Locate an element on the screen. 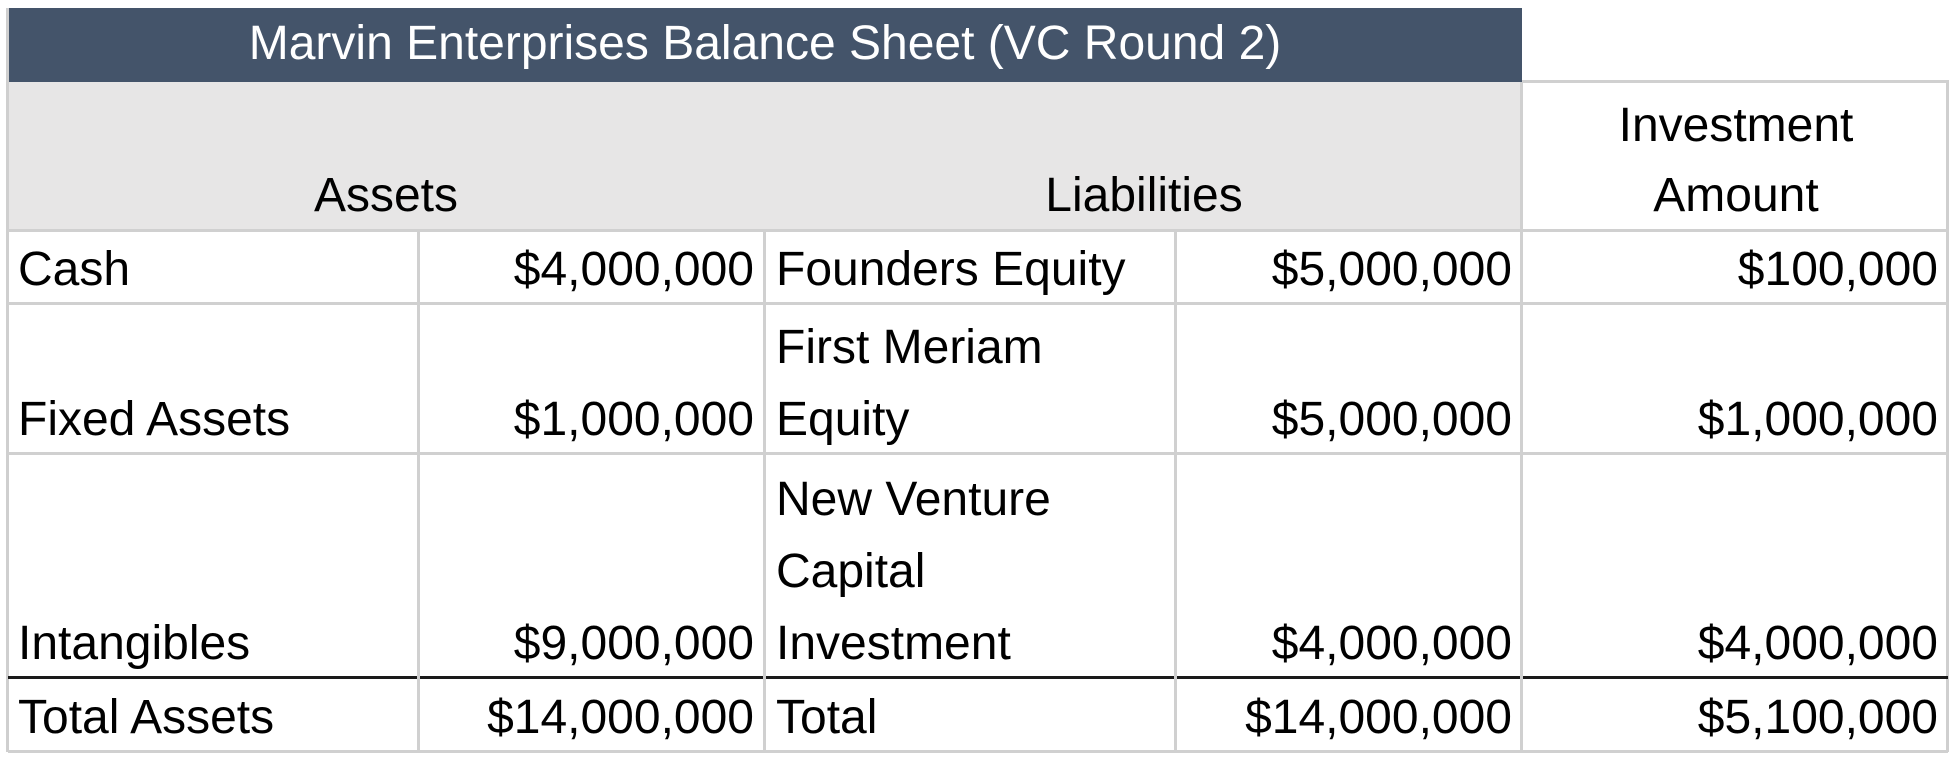  total-investment-value: $5,100,000 is located at coordinates (1817, 717).